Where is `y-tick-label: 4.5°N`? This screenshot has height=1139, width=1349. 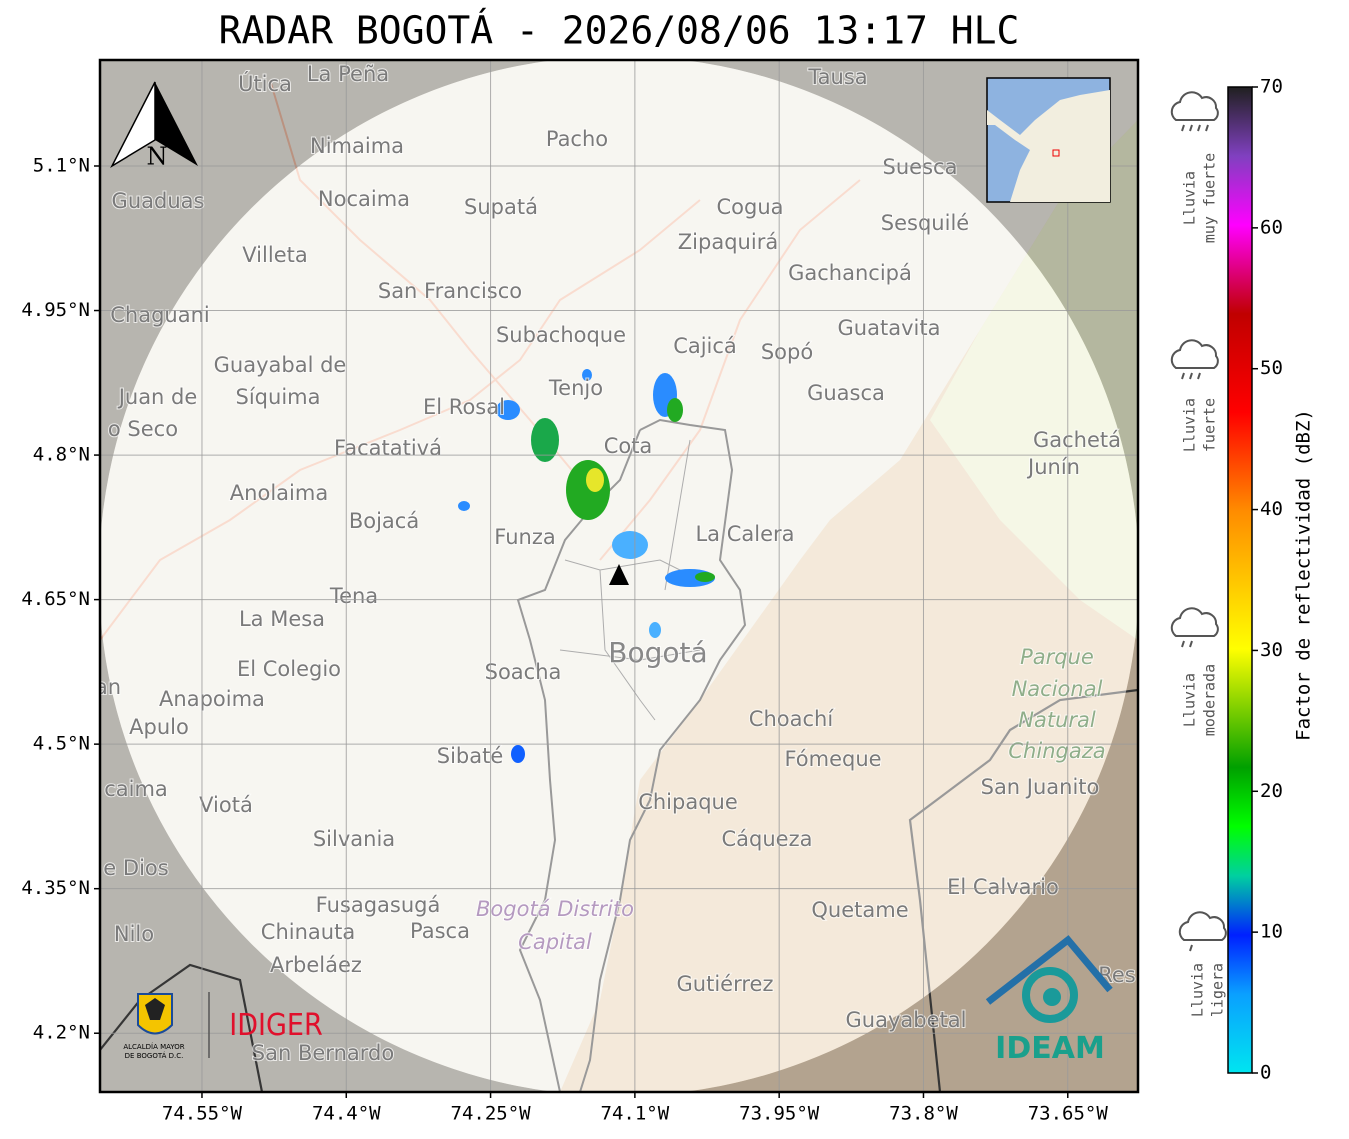 y-tick-label: 4.5°N is located at coordinates (61, 744).